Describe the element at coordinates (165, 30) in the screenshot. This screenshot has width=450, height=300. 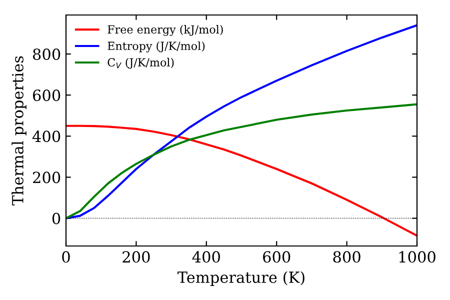
I see `legend-label: Free energy (kJ/mol)` at that location.